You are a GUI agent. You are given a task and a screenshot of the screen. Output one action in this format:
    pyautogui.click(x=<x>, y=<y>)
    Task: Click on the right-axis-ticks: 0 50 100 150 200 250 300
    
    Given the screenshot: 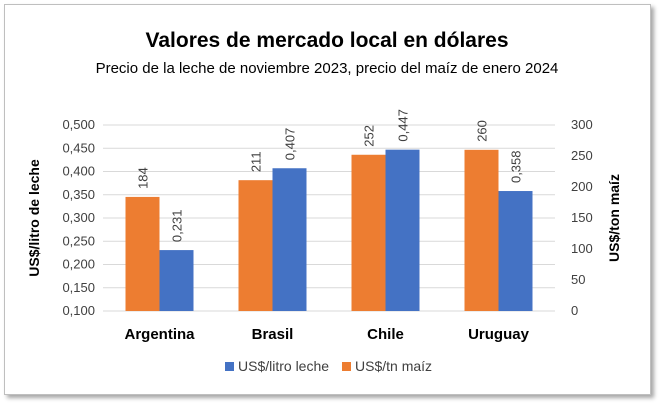 What is the action you would take?
    pyautogui.click(x=582, y=217)
    